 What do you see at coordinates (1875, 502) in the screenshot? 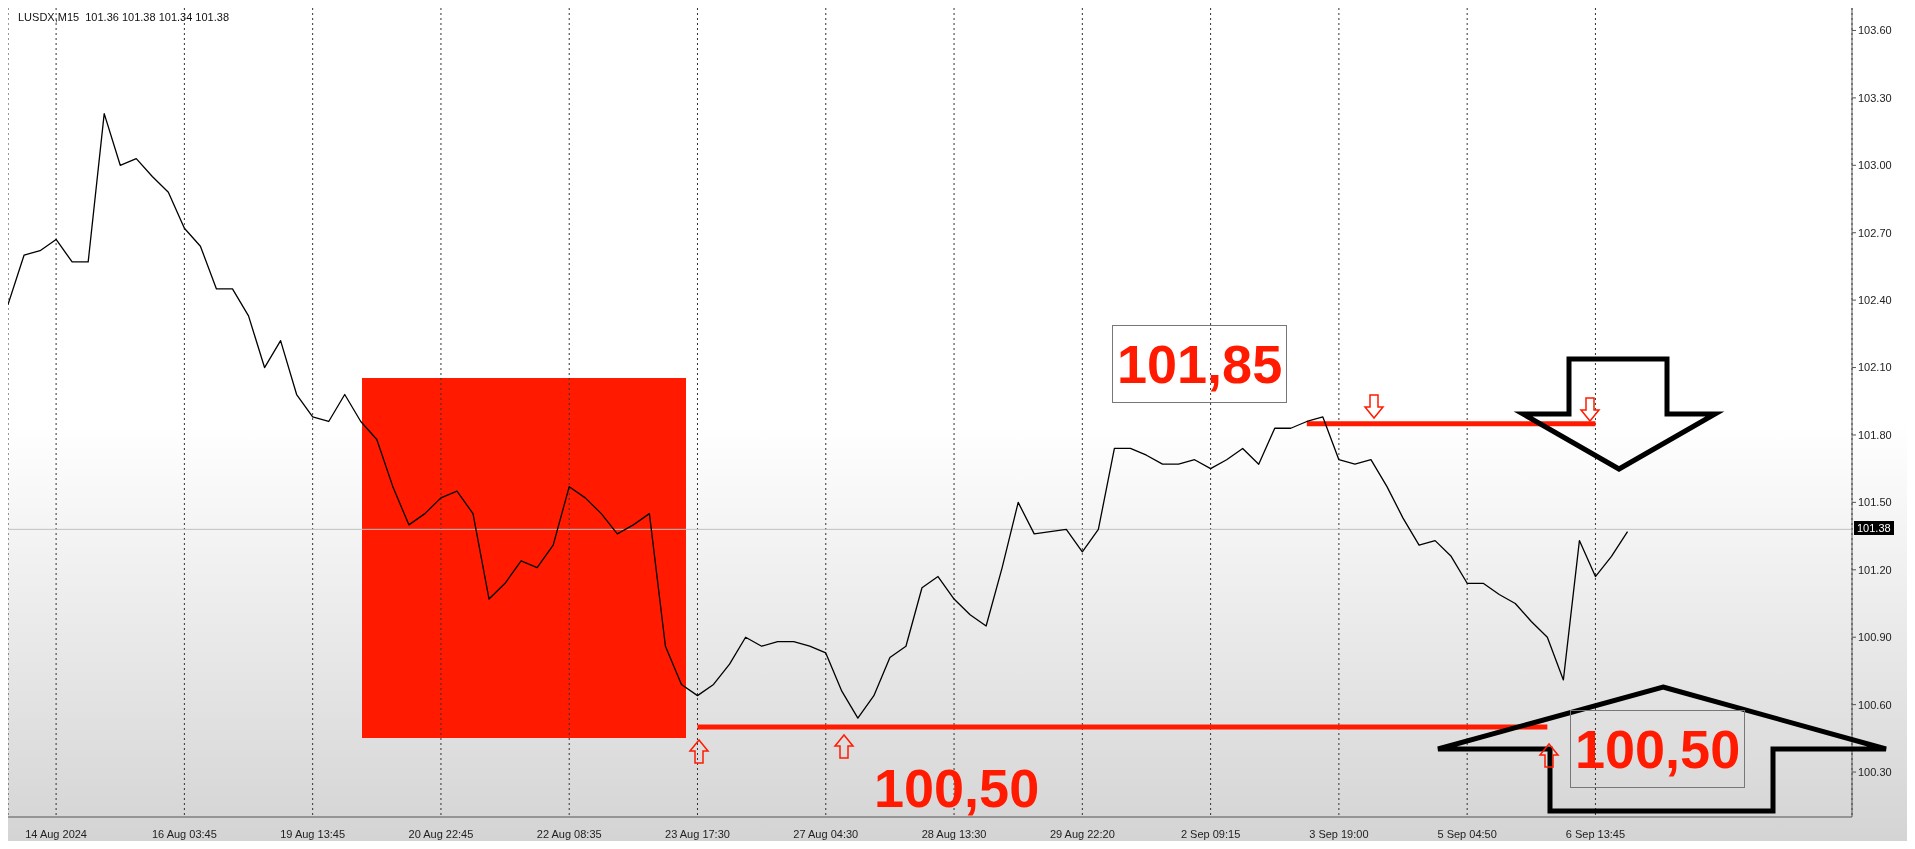
I see `y-tick-label: 101.50` at bounding box center [1875, 502].